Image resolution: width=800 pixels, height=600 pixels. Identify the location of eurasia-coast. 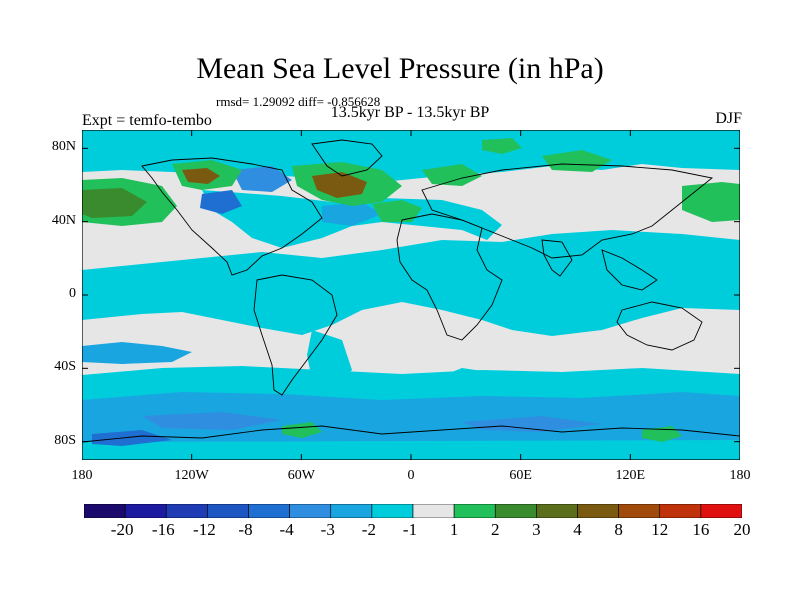
(567, 211).